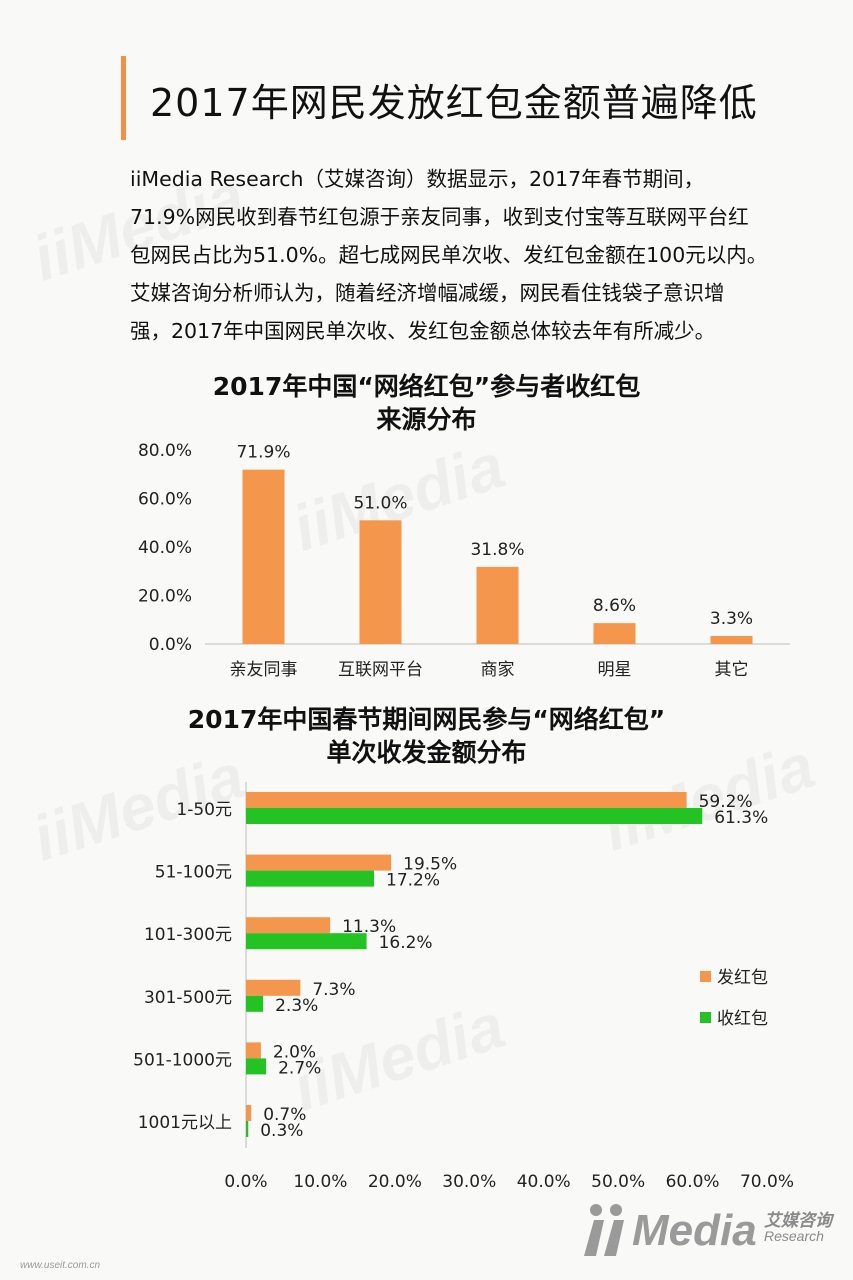  I want to click on x-tick-label: 明星, so click(615, 670).